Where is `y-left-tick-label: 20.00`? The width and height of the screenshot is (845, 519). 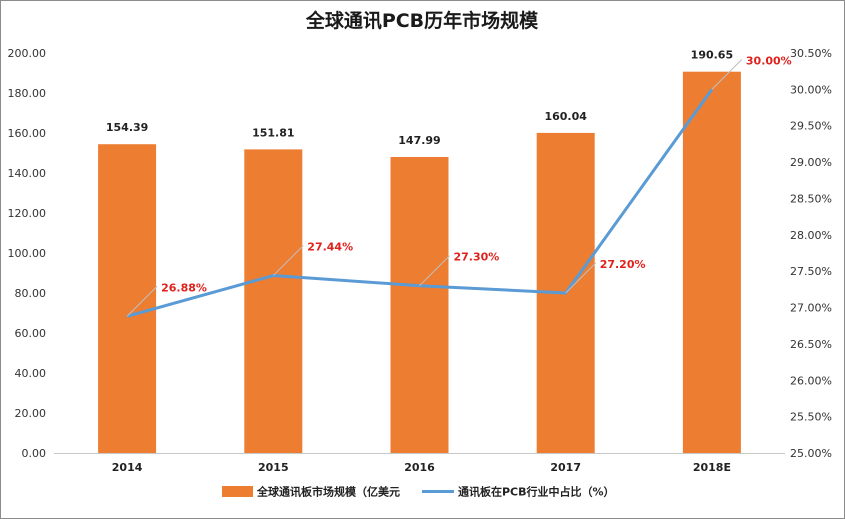
y-left-tick-label: 20.00 is located at coordinates (31, 413).